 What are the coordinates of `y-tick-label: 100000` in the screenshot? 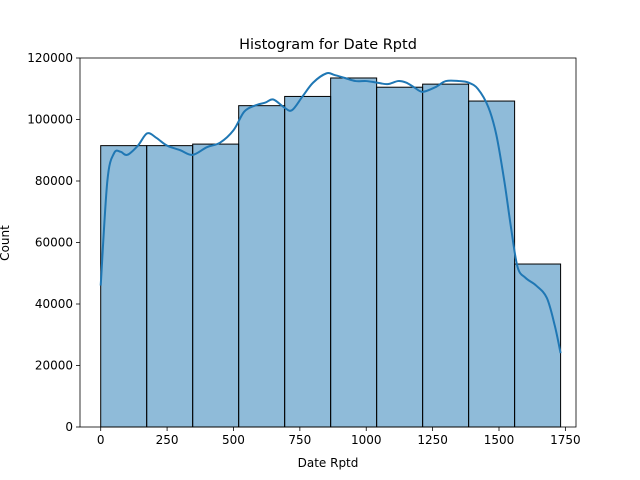 It's located at (50, 120).